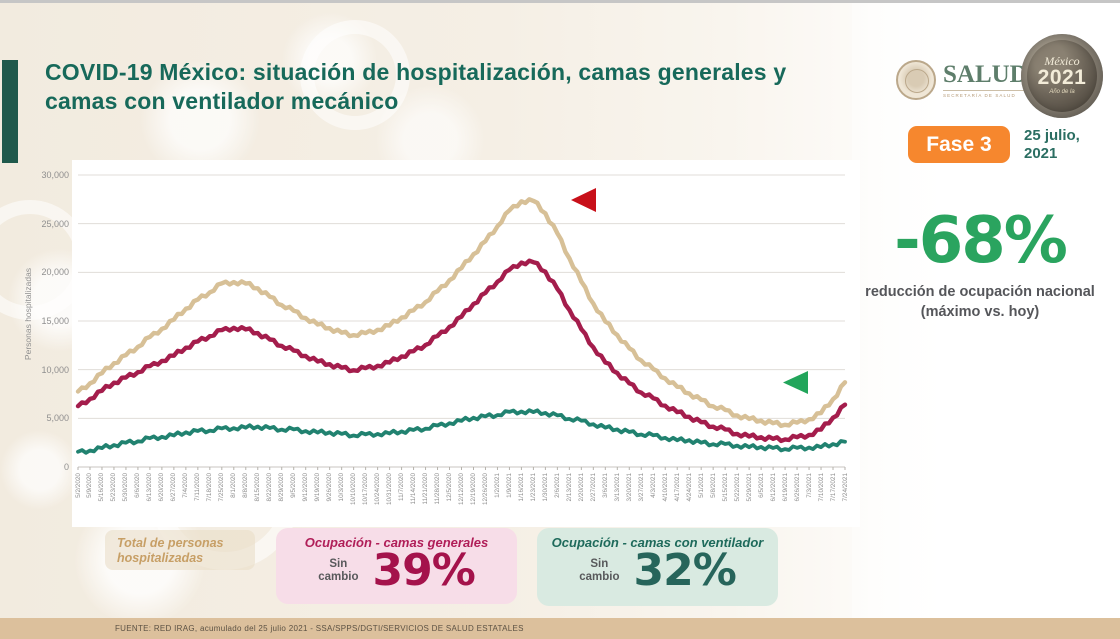  What do you see at coordinates (366, 489) in the screenshot?
I see `x-tick-label: 10/17/2020` at bounding box center [366, 489].